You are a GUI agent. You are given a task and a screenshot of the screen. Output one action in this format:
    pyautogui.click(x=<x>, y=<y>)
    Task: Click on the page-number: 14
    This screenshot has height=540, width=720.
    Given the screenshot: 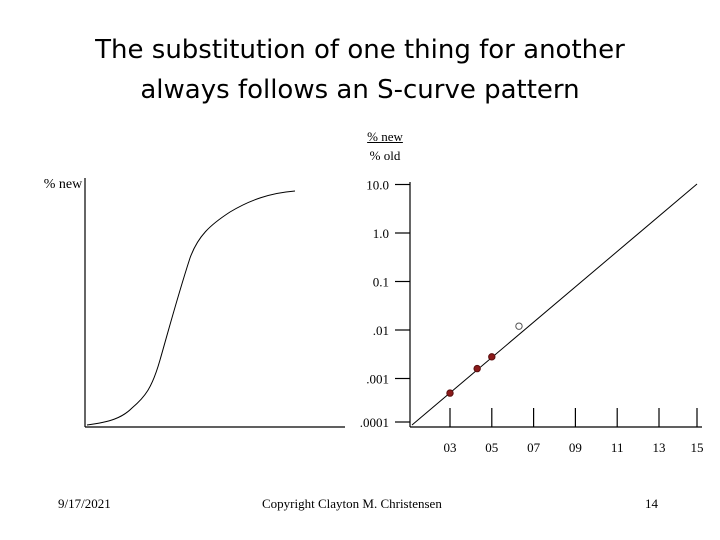 What is the action you would take?
    pyautogui.click(x=651, y=503)
    